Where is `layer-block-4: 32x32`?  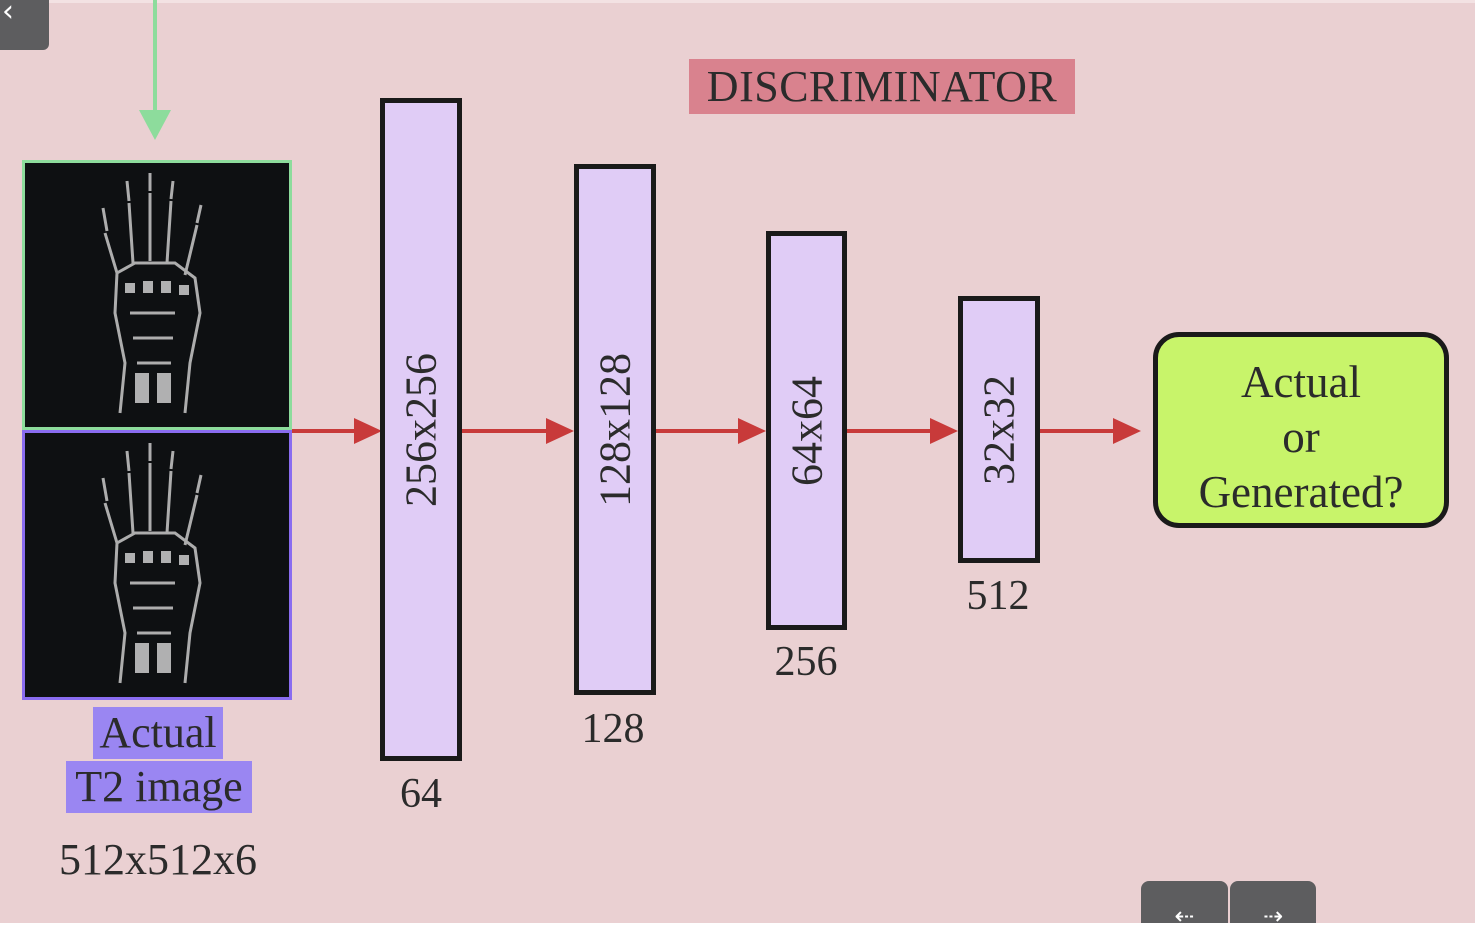 layer-block-4: 32x32 is located at coordinates (999, 429).